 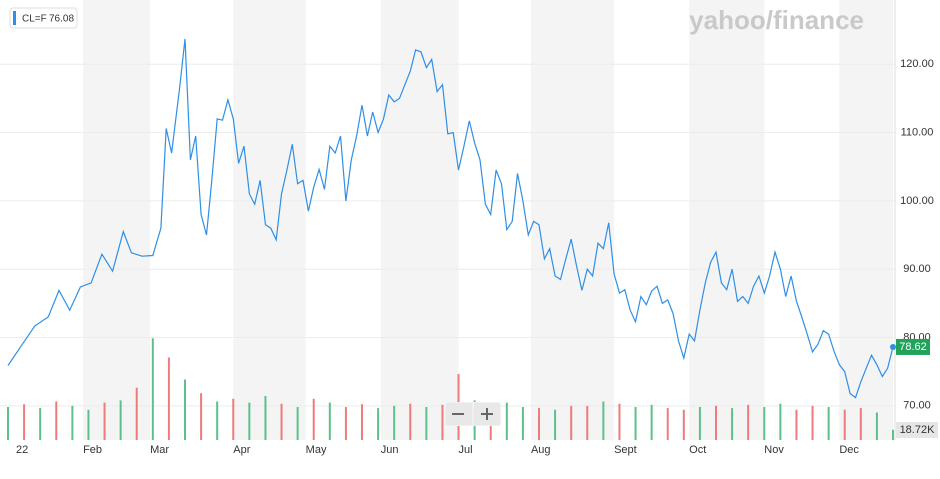 What do you see at coordinates (917, 406) in the screenshot?
I see `y-tick-label: 70.00` at bounding box center [917, 406].